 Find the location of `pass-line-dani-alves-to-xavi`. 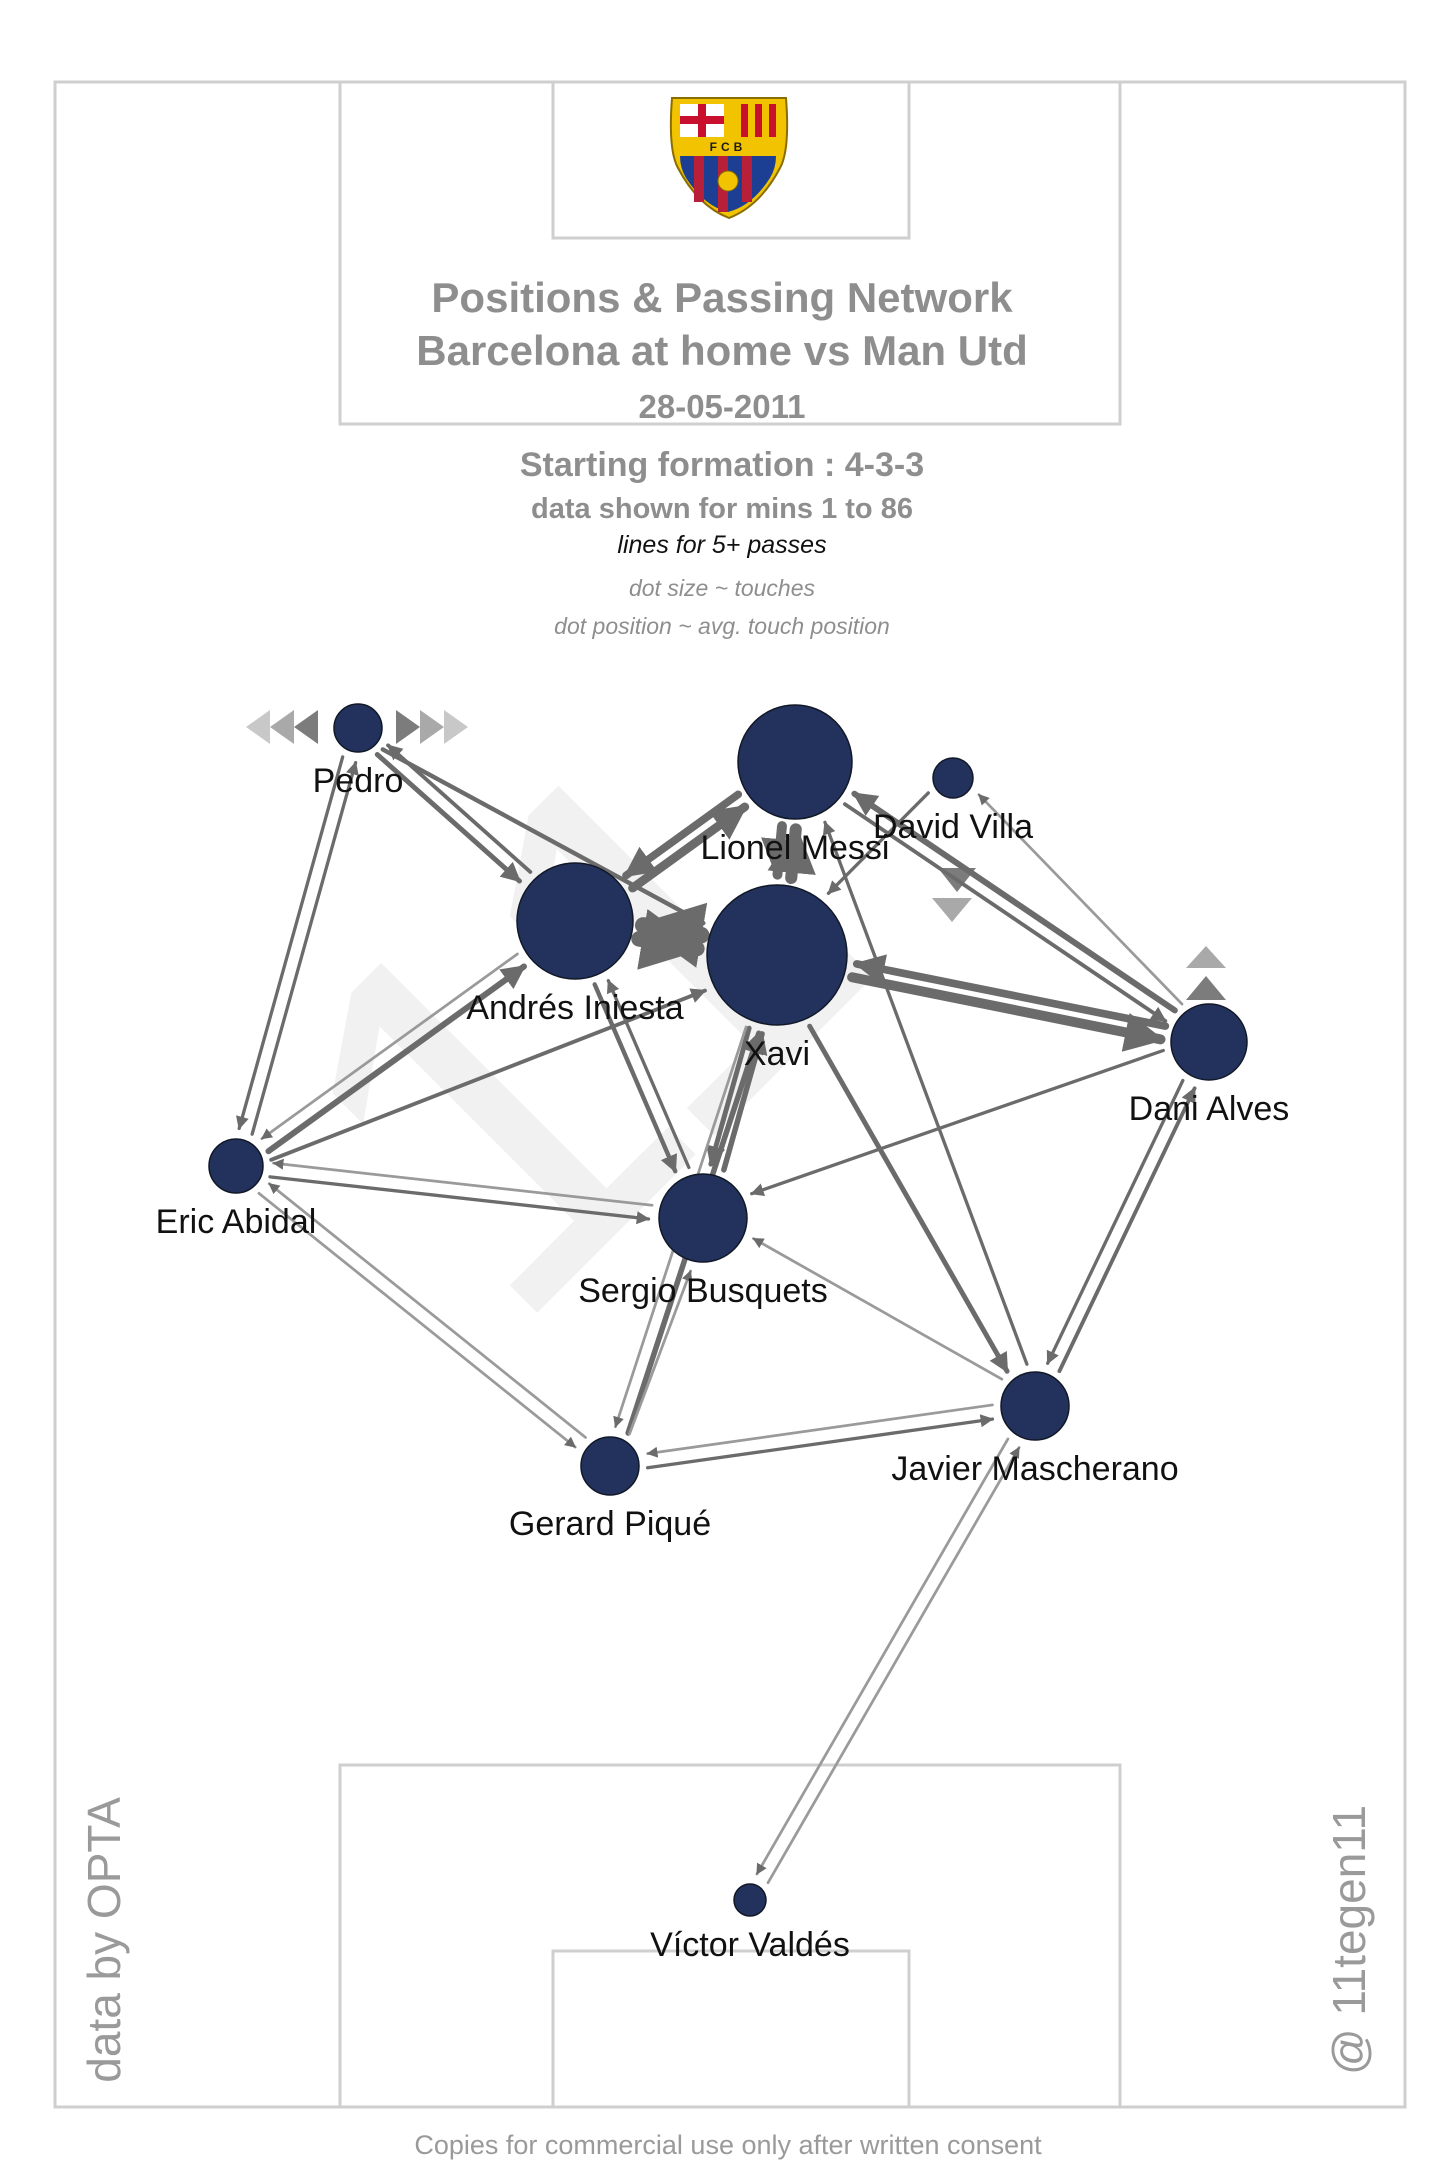

pass-line-dani-alves-to-xavi is located at coordinates (1011, 992).